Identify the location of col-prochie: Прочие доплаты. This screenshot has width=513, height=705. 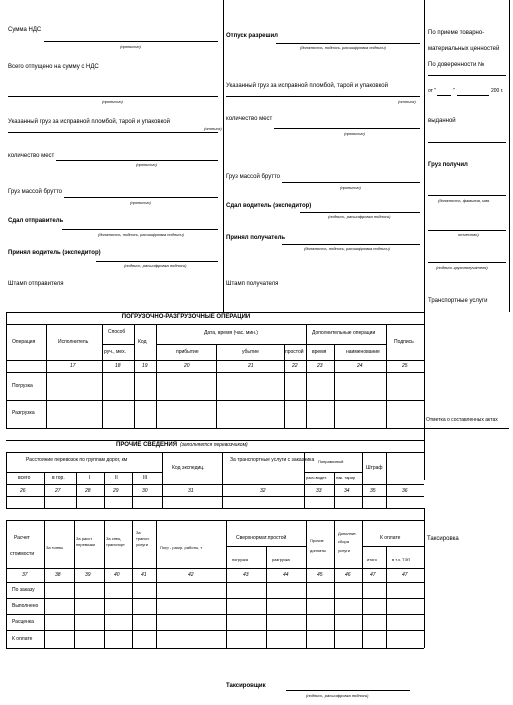
(318, 546).